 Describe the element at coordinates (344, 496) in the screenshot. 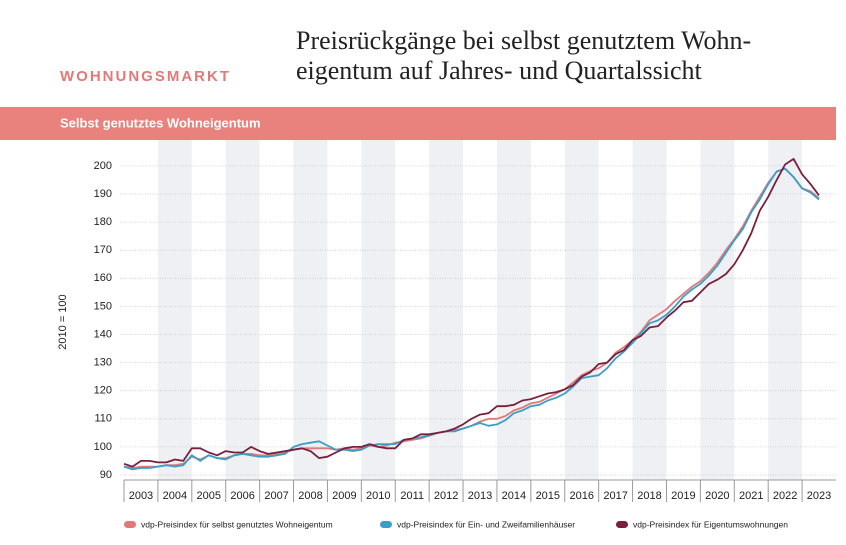

I see `x-tick-label: 2009` at that location.